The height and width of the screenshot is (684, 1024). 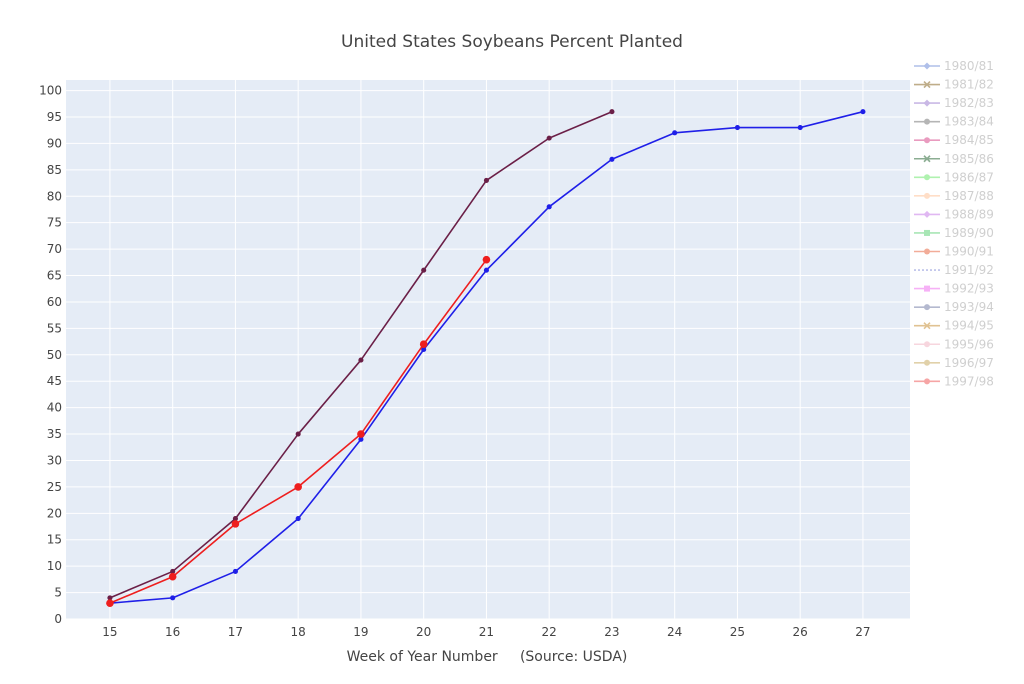 What do you see at coordinates (969, 326) in the screenshot?
I see `legend-label: 1994/95` at bounding box center [969, 326].